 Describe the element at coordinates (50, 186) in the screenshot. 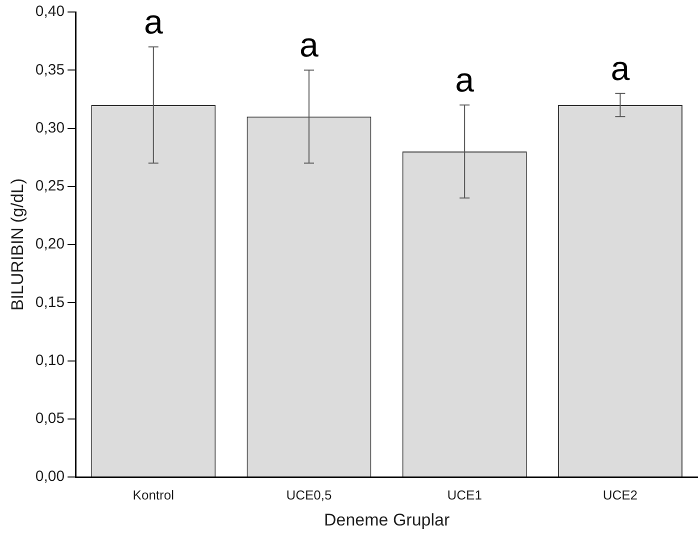

I see `y-tick-label: 0,25` at that location.